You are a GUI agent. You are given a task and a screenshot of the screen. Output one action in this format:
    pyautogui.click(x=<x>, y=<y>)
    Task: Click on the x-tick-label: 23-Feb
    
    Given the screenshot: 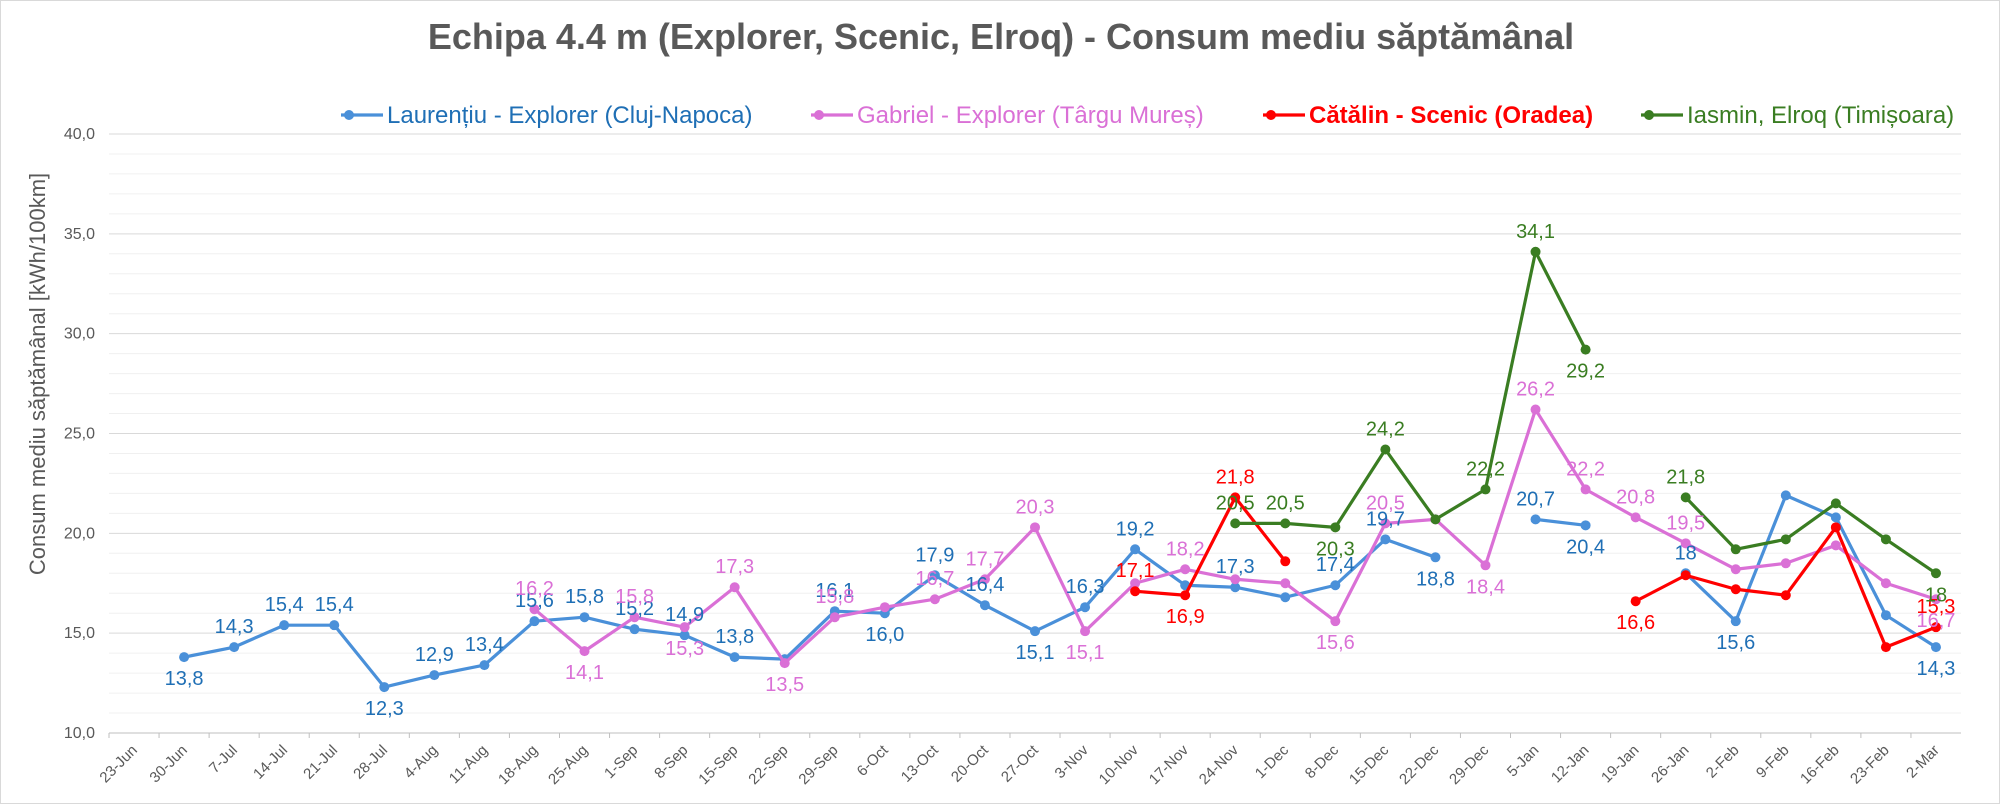 What is the action you would take?
    pyautogui.click(x=1870, y=765)
    